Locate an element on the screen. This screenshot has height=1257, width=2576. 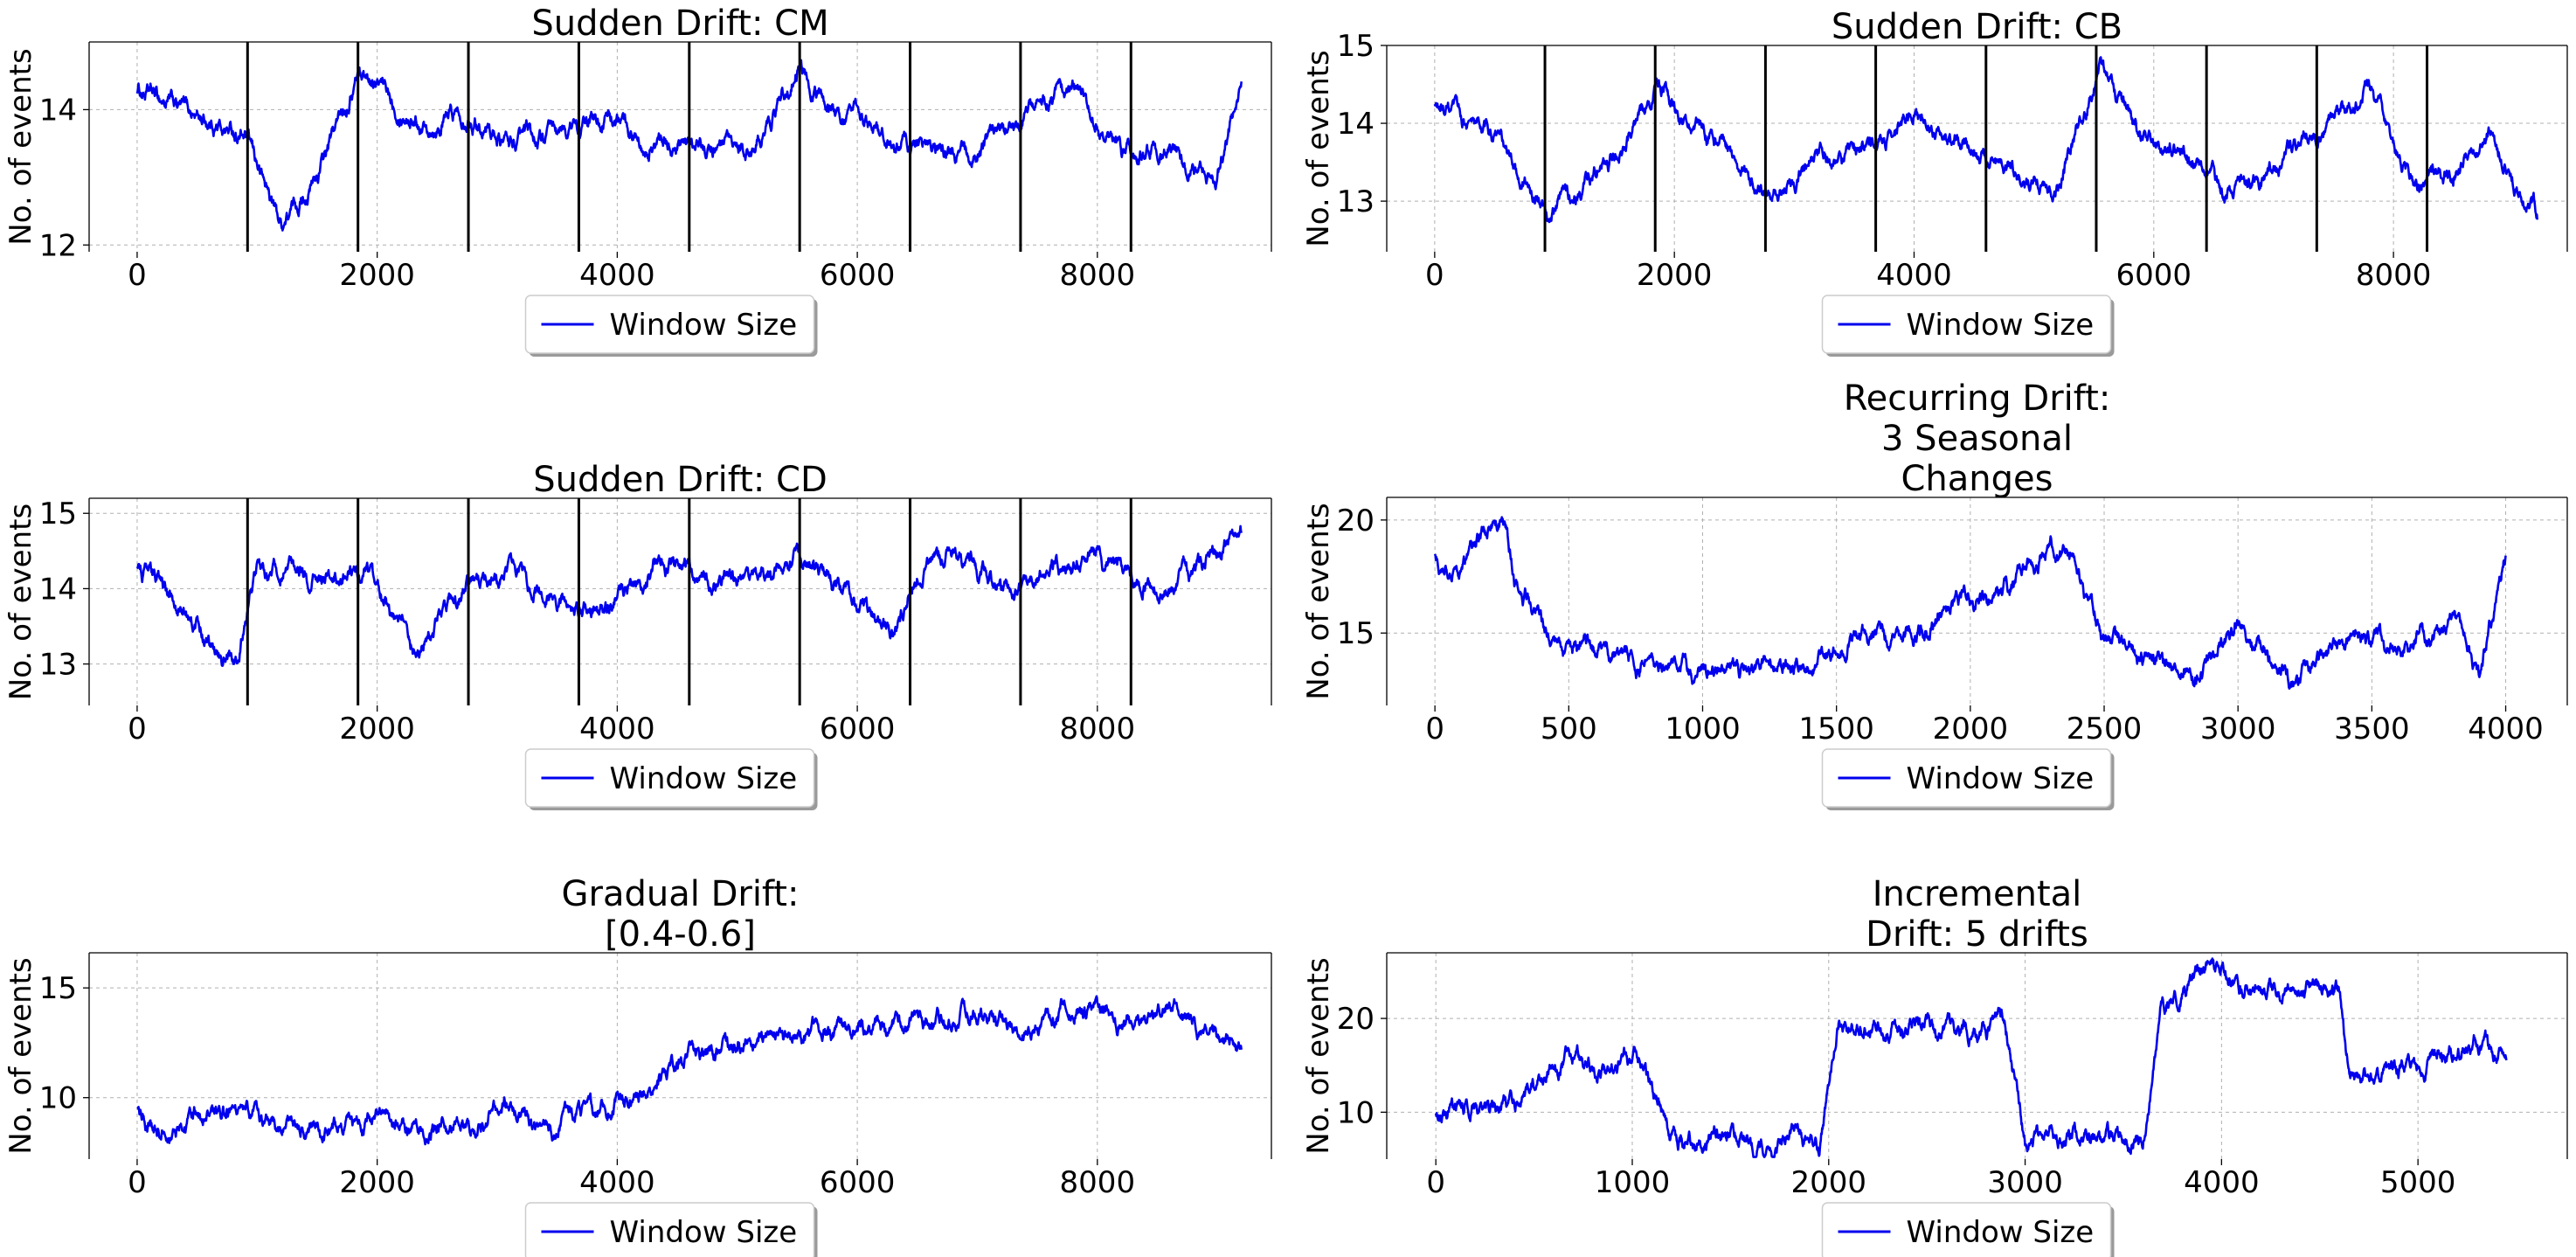
y-tick-label: 12 is located at coordinates (58, 245).